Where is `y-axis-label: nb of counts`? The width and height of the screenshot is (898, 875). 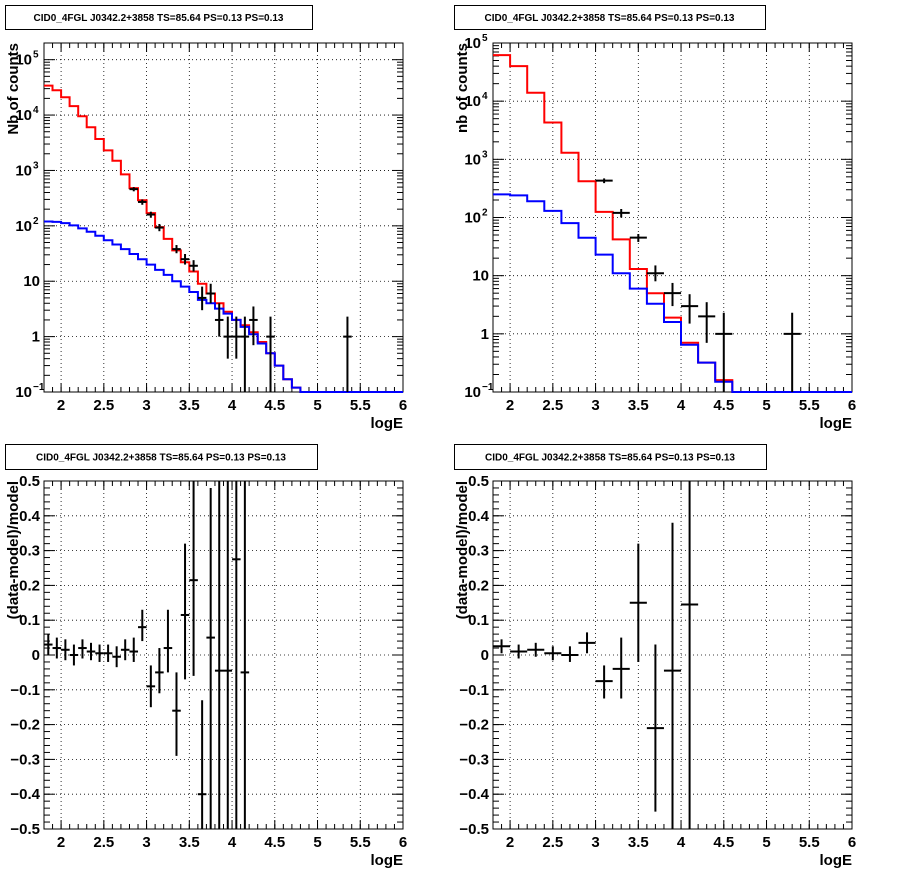
y-axis-label: nb of counts is located at coordinates (462, 88).